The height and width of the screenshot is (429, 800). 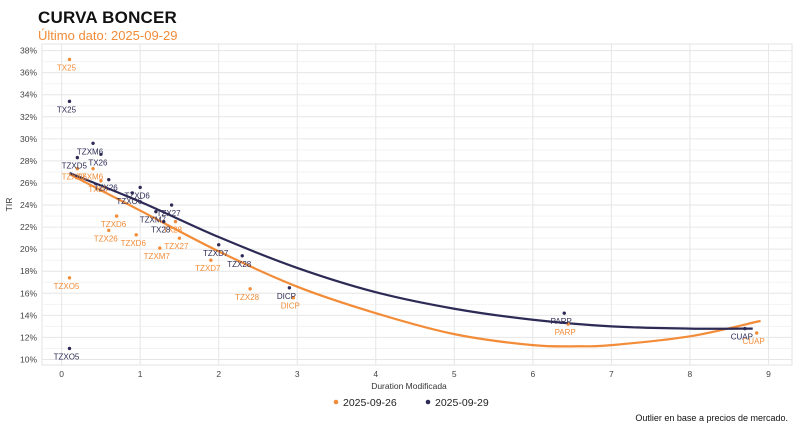 I want to click on y-axis-title: TIR, so click(x=9, y=205).